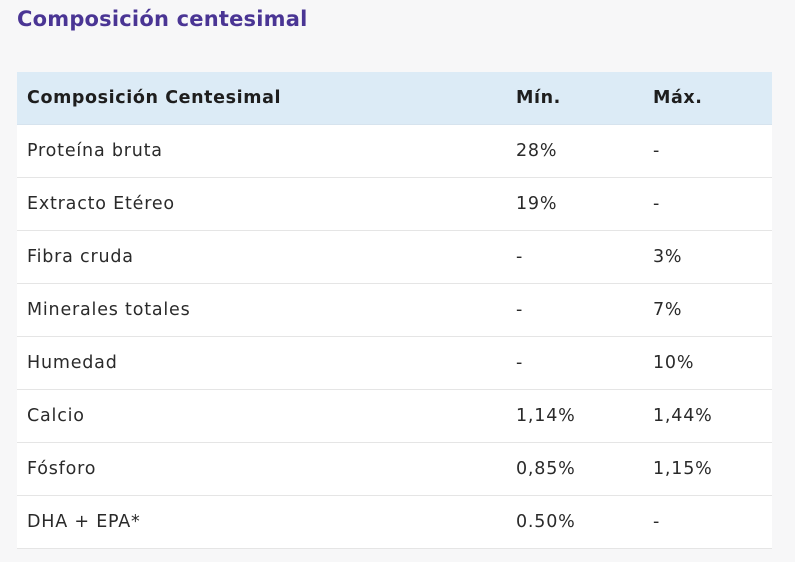  What do you see at coordinates (394, 363) in the screenshot?
I see `table-row: Humedad - 10%` at bounding box center [394, 363].